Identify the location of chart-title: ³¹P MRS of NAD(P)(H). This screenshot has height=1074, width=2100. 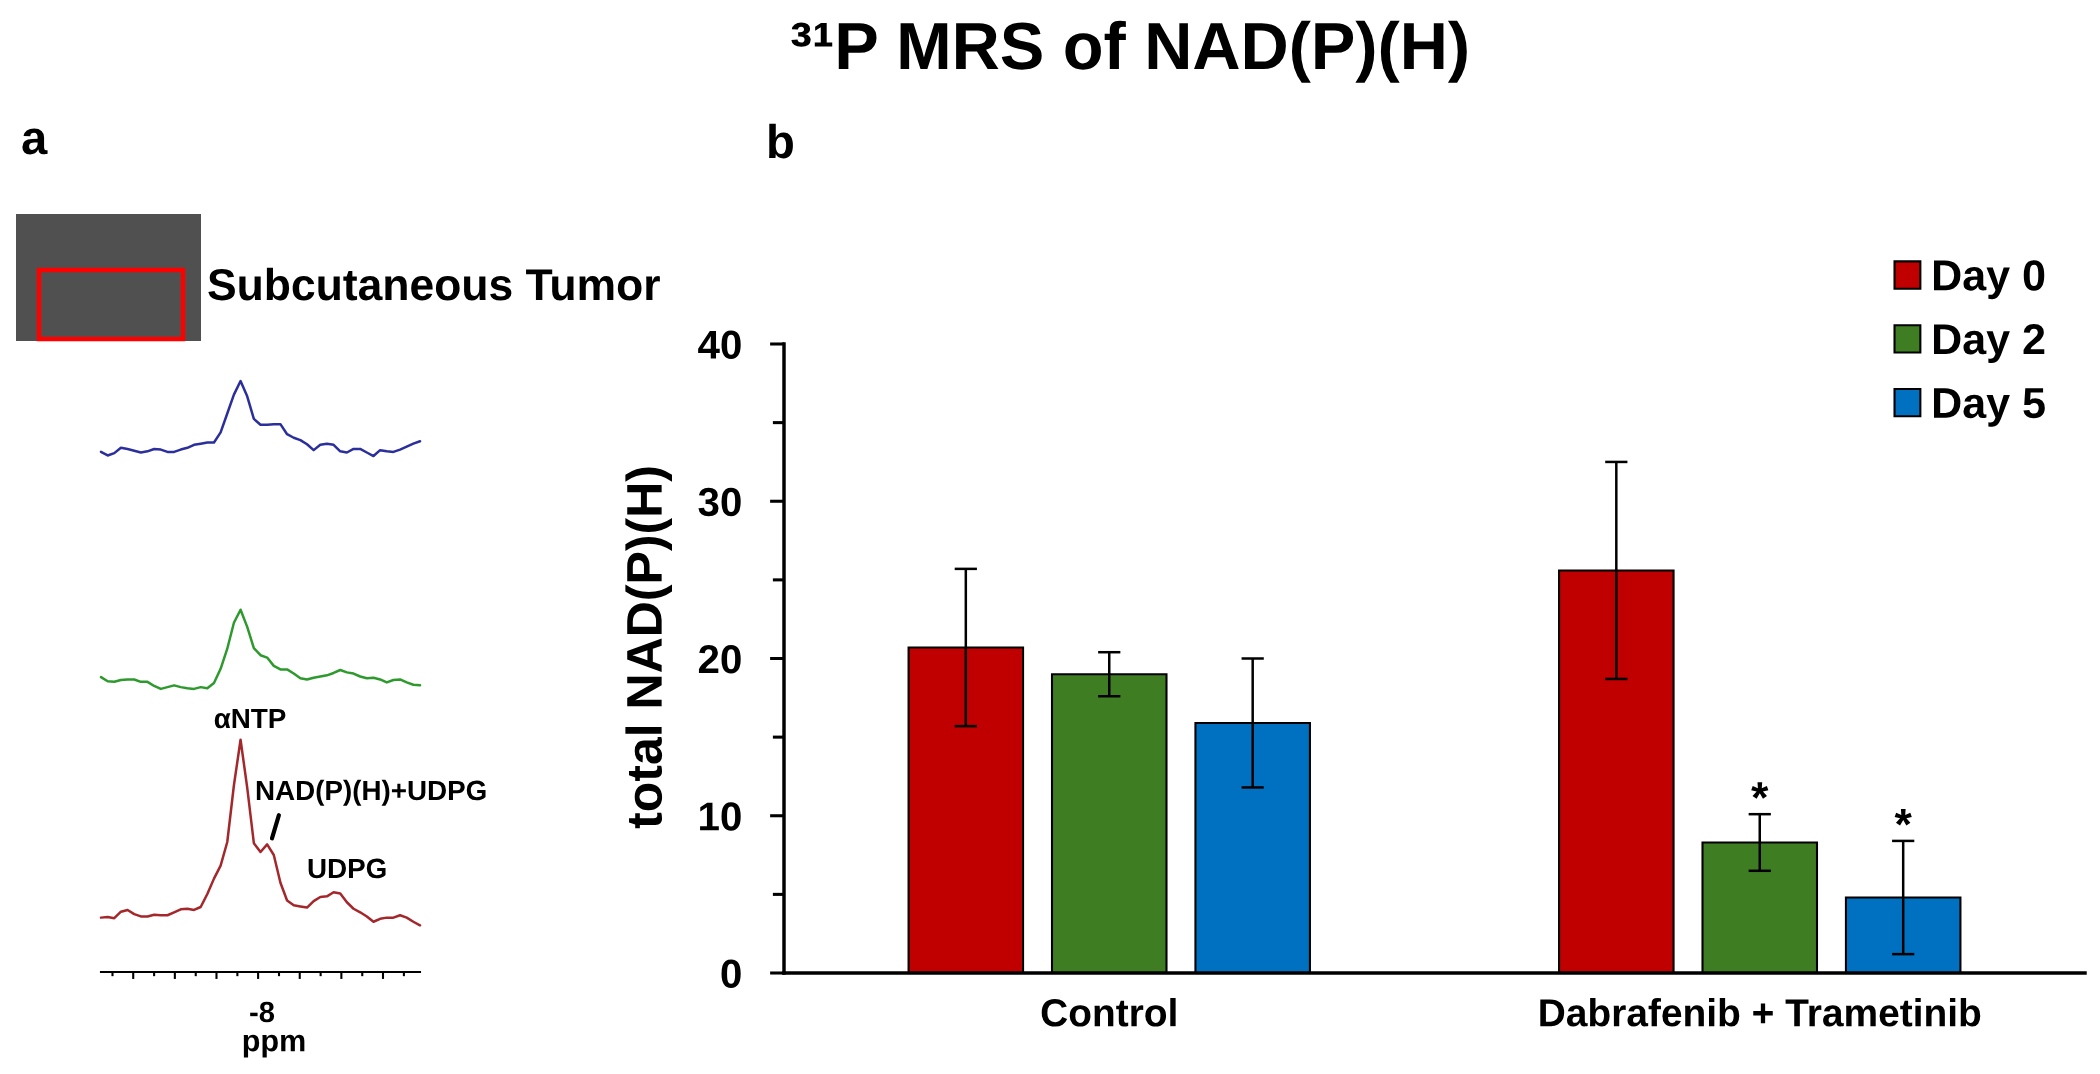
(1129, 51).